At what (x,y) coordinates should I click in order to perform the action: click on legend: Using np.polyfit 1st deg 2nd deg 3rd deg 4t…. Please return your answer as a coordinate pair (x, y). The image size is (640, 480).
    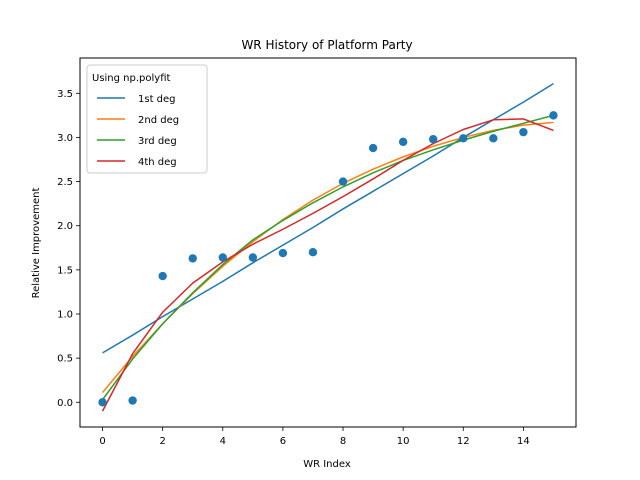
    Looking at the image, I should click on (147, 119).